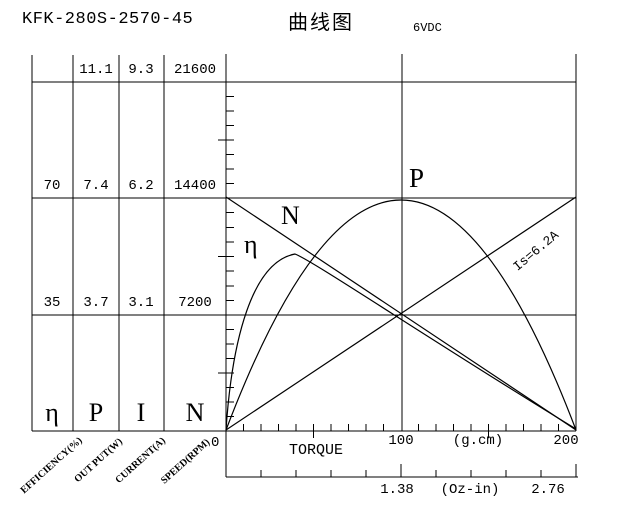 The image size is (620, 505). Describe the element at coordinates (321, 23) in the screenshot. I see `page-title: 曲线图` at that location.